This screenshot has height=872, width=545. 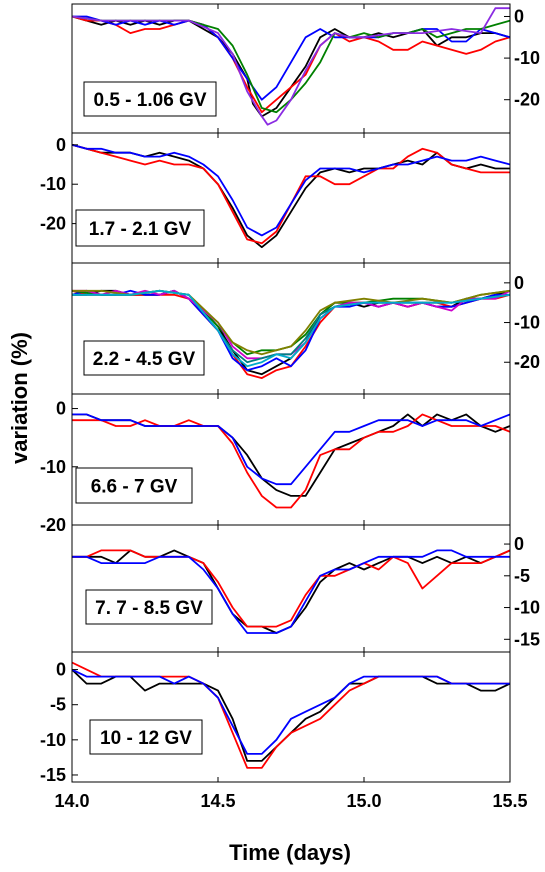 I want to click on panel-6: 0 -5 -10 -15 10 - 12 GV, so click(x=275, y=718).